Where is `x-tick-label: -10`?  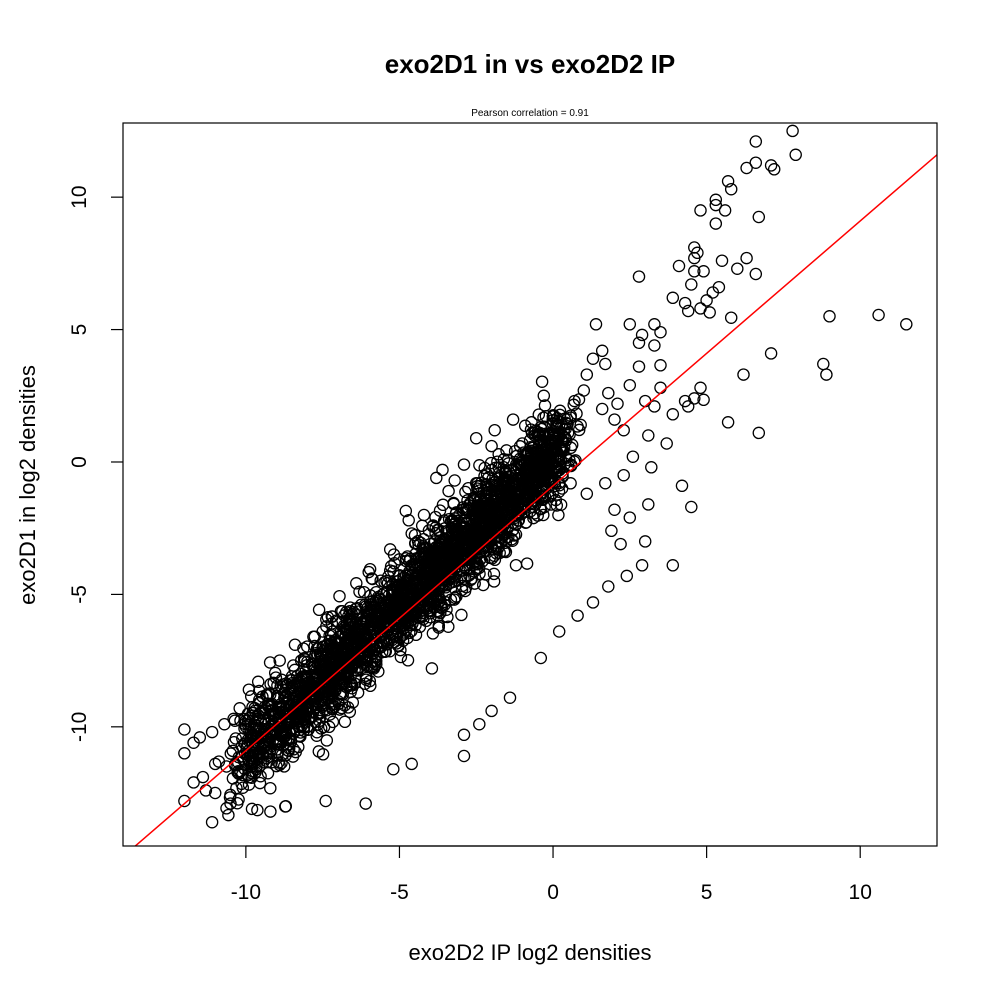 x-tick-label: -10 is located at coordinates (246, 892).